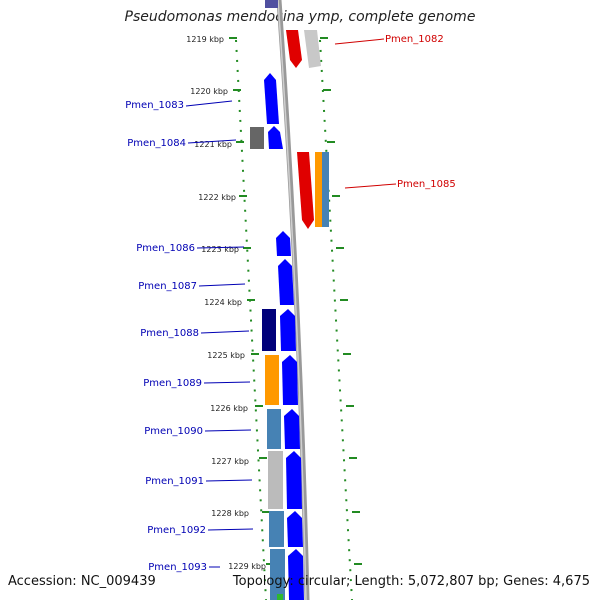 The image size is (600, 600). I want to click on gene-pmen-1089-arrow, so click(290, 380).